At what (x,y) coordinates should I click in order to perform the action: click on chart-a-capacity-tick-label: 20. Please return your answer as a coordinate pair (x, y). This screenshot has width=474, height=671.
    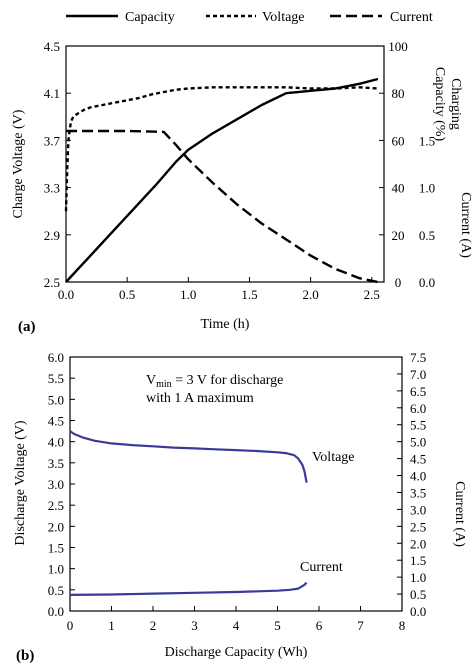
    Looking at the image, I should click on (398, 235).